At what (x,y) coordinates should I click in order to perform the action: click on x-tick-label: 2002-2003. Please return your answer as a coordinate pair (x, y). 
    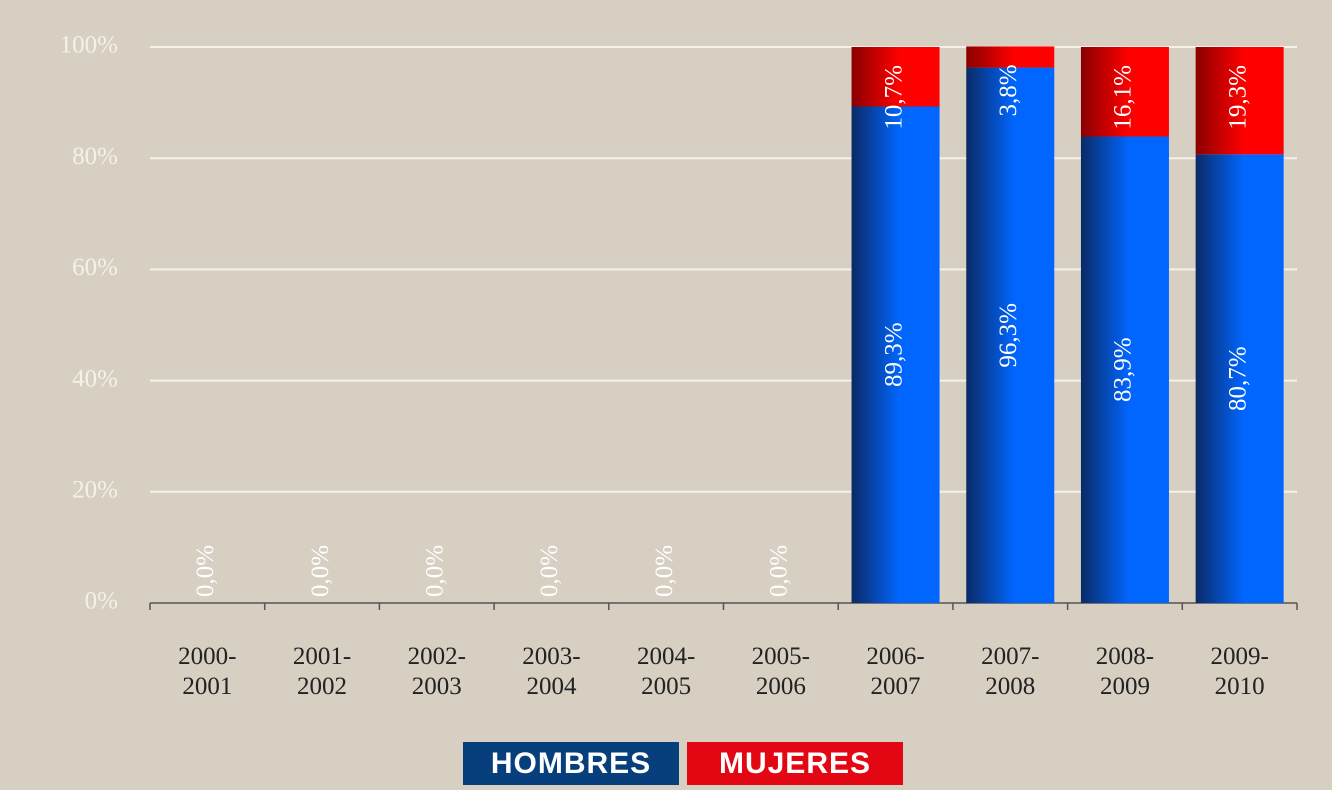
    Looking at the image, I should click on (436, 671).